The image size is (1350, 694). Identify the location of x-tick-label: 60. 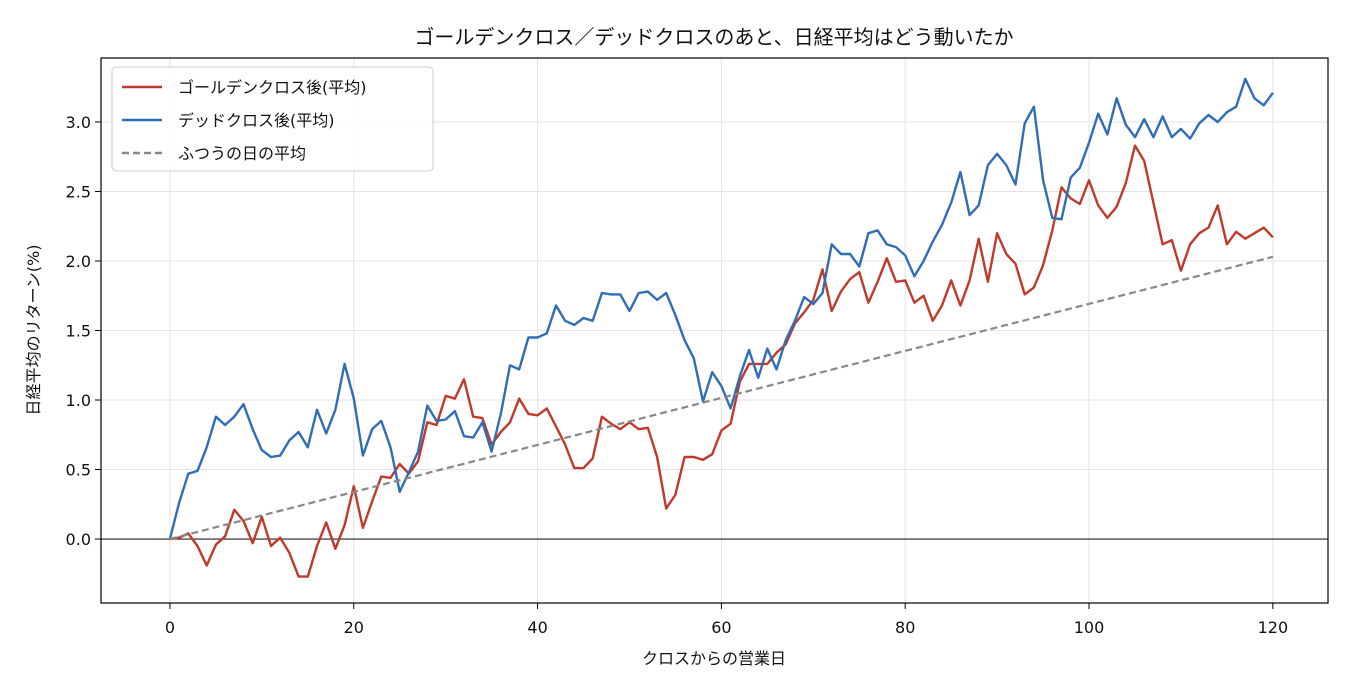
(721, 627).